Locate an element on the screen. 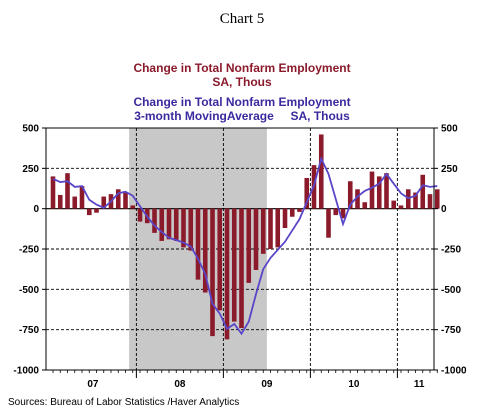 The height and width of the screenshot is (412, 484). y-tick-label-right: -750 is located at coordinates (451, 330).